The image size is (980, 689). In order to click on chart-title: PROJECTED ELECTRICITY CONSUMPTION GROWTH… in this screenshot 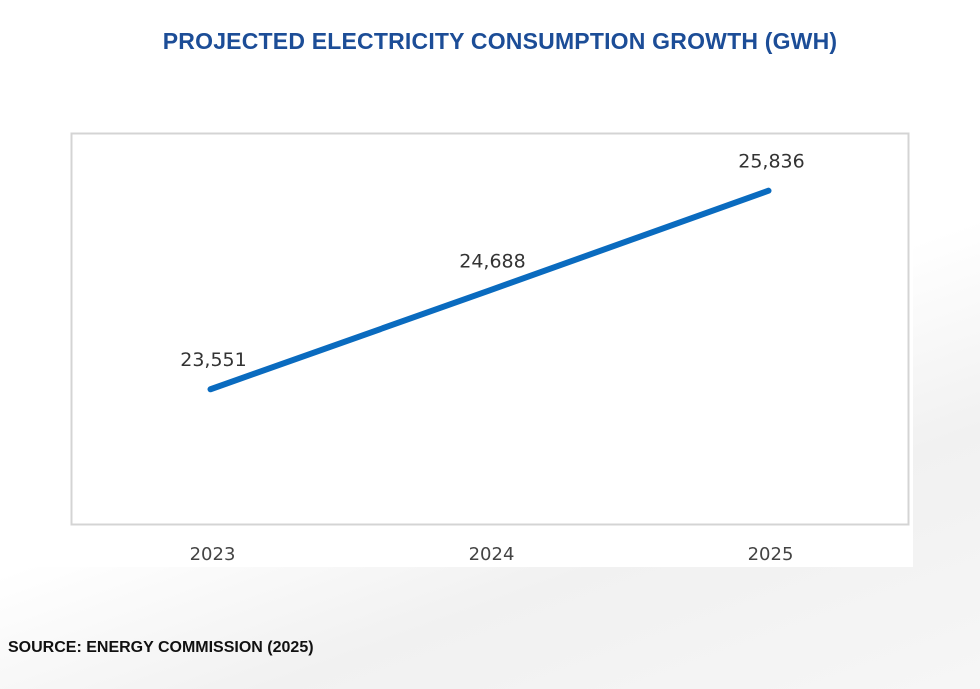, I will do `click(500, 41)`.